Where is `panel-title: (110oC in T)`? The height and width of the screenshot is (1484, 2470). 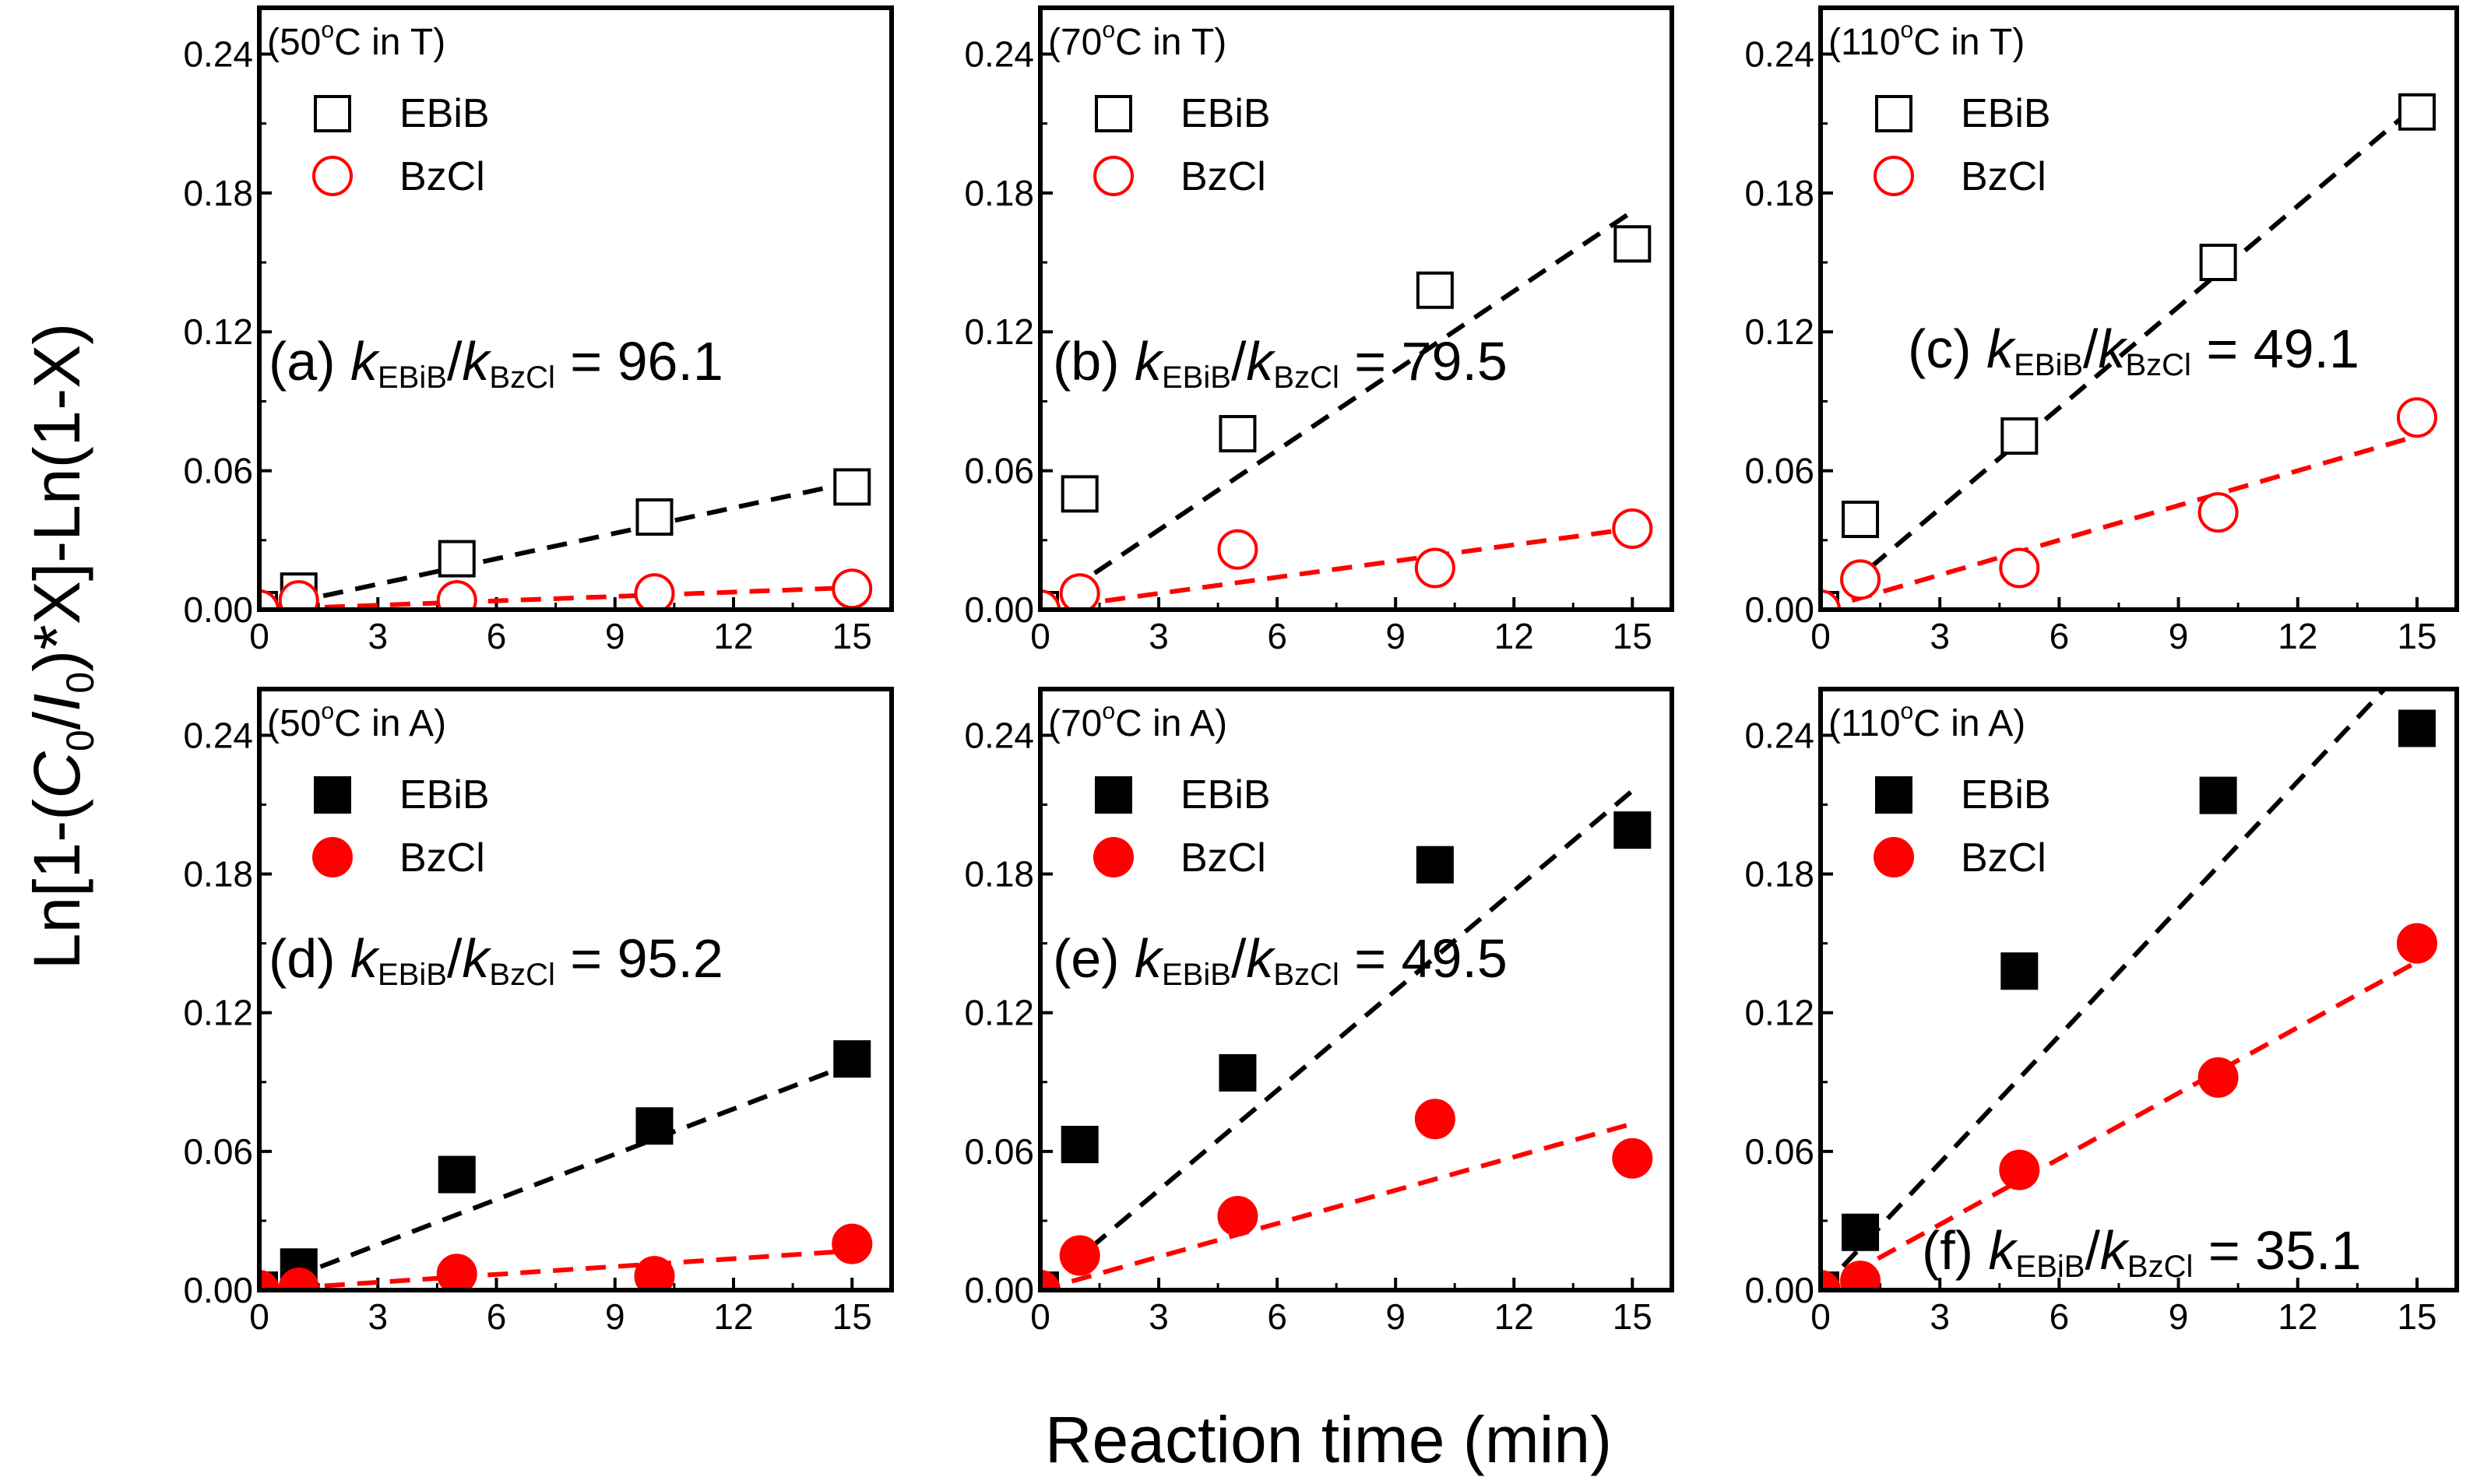
panel-title: (110oC in T) is located at coordinates (1926, 40).